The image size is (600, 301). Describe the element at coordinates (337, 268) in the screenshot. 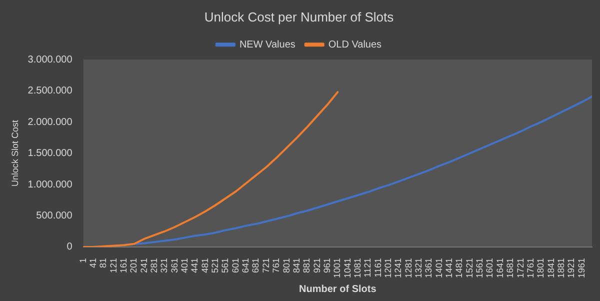

I see `x-tick-label: 1001` at that location.